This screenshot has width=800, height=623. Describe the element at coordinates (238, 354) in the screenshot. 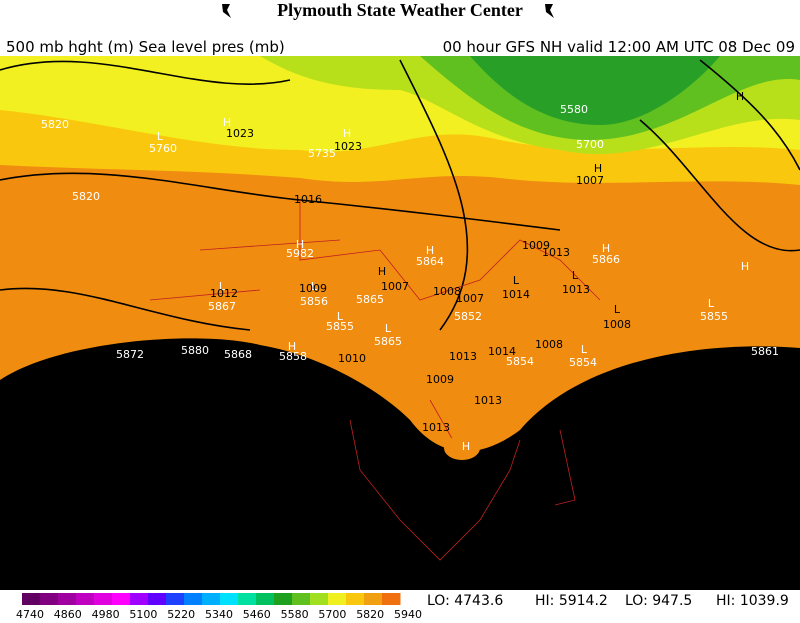

I see `height-label: 5868` at that location.